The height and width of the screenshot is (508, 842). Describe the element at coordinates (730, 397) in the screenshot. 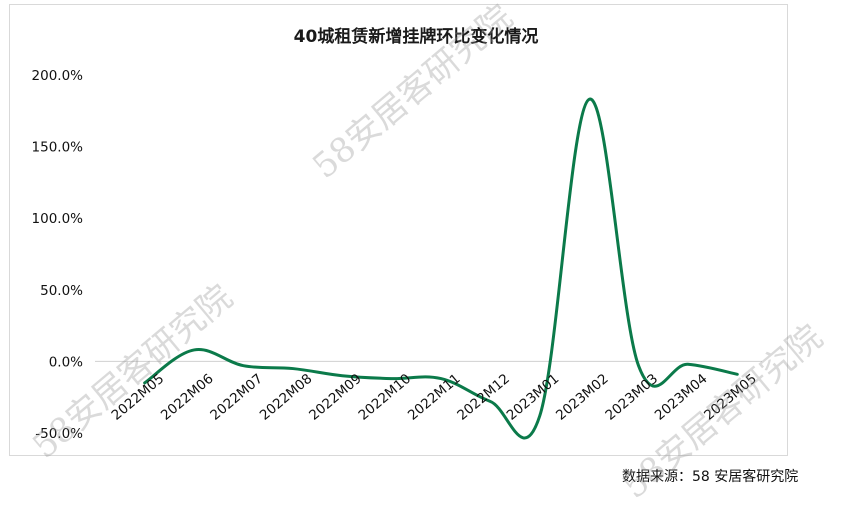

I see `x-tick-label: 2023M05` at that location.